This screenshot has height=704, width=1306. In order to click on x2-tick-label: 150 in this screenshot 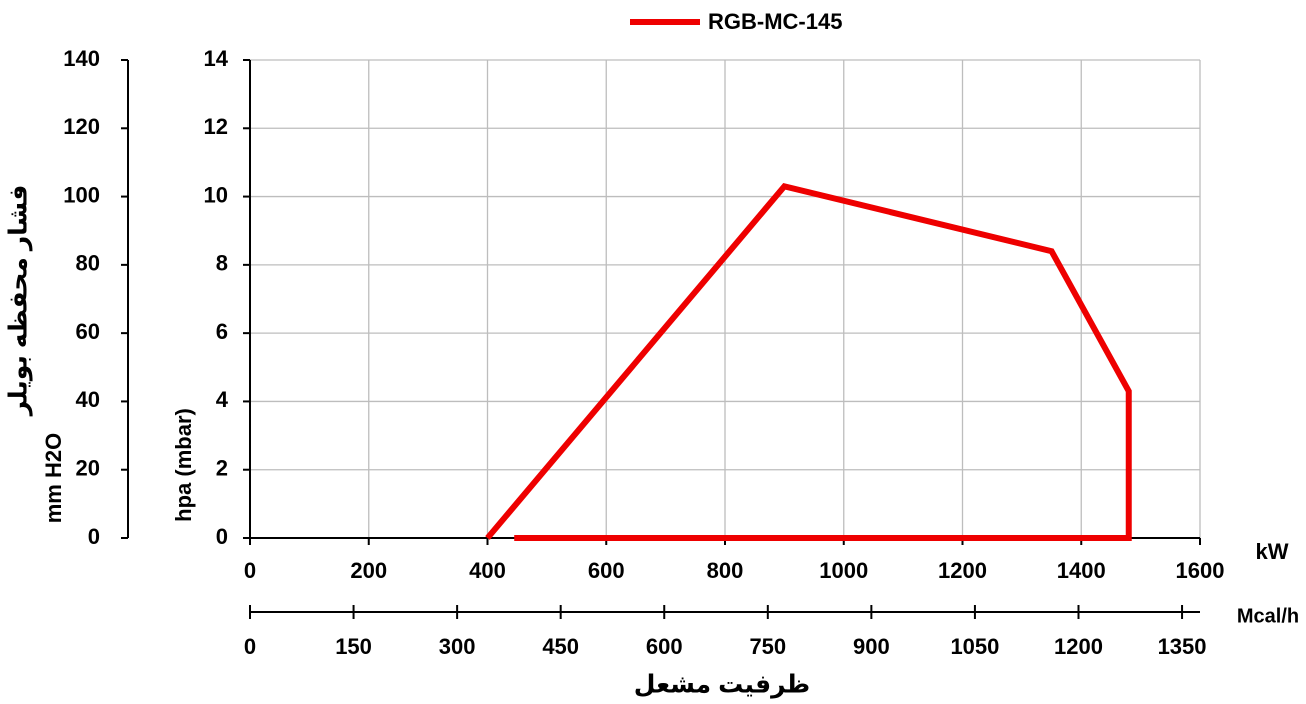, I will do `click(353, 646)`.